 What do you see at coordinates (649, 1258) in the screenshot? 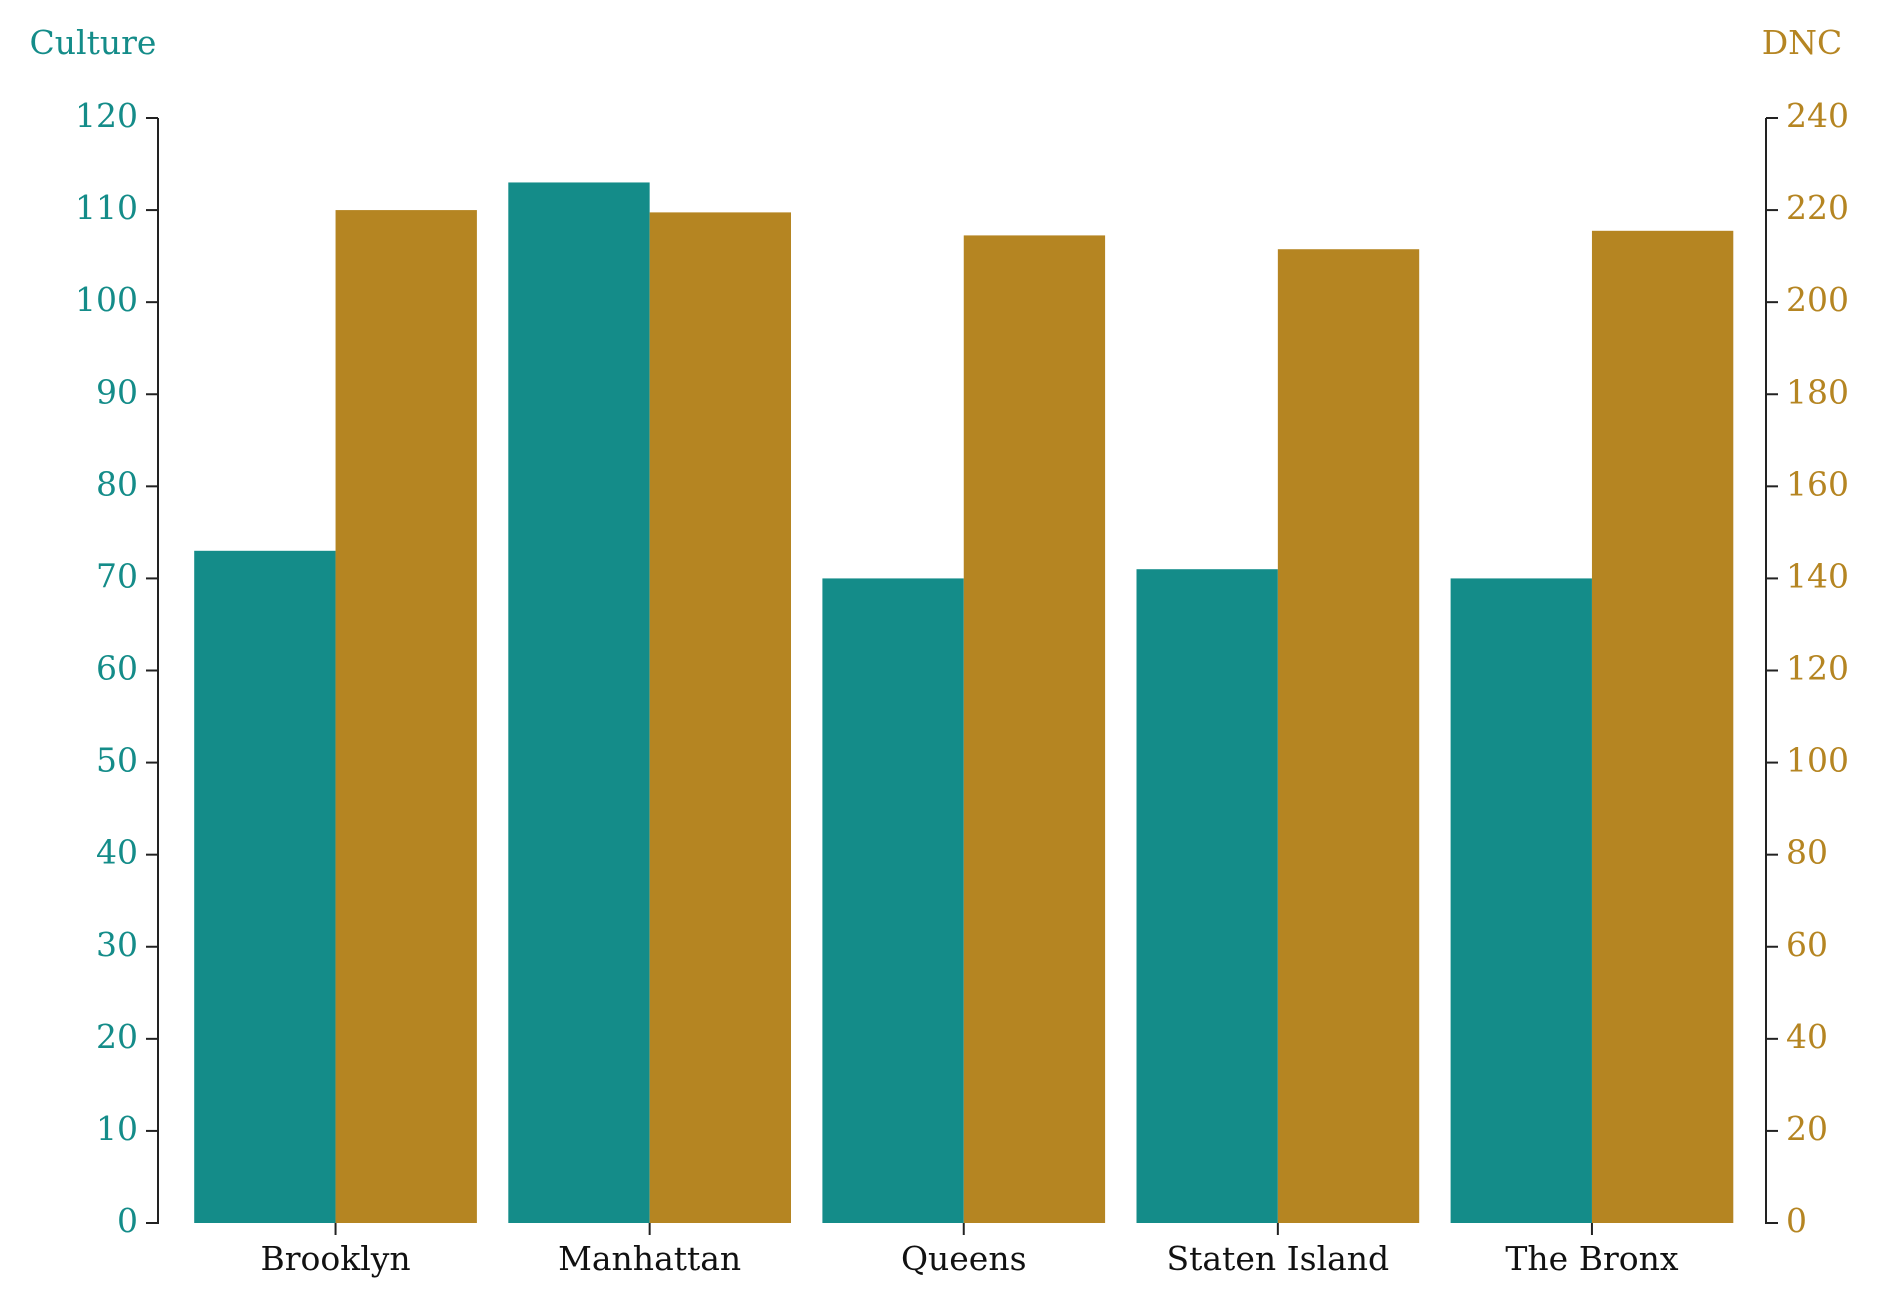
I see `x-tick-label: Manhattan` at bounding box center [649, 1258].